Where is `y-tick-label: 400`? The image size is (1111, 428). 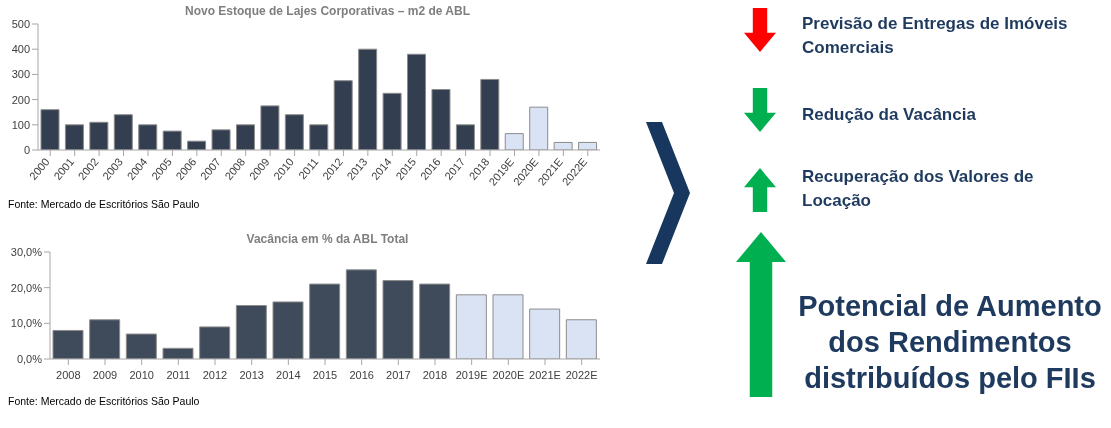
y-tick-label: 400 is located at coordinates (20, 49).